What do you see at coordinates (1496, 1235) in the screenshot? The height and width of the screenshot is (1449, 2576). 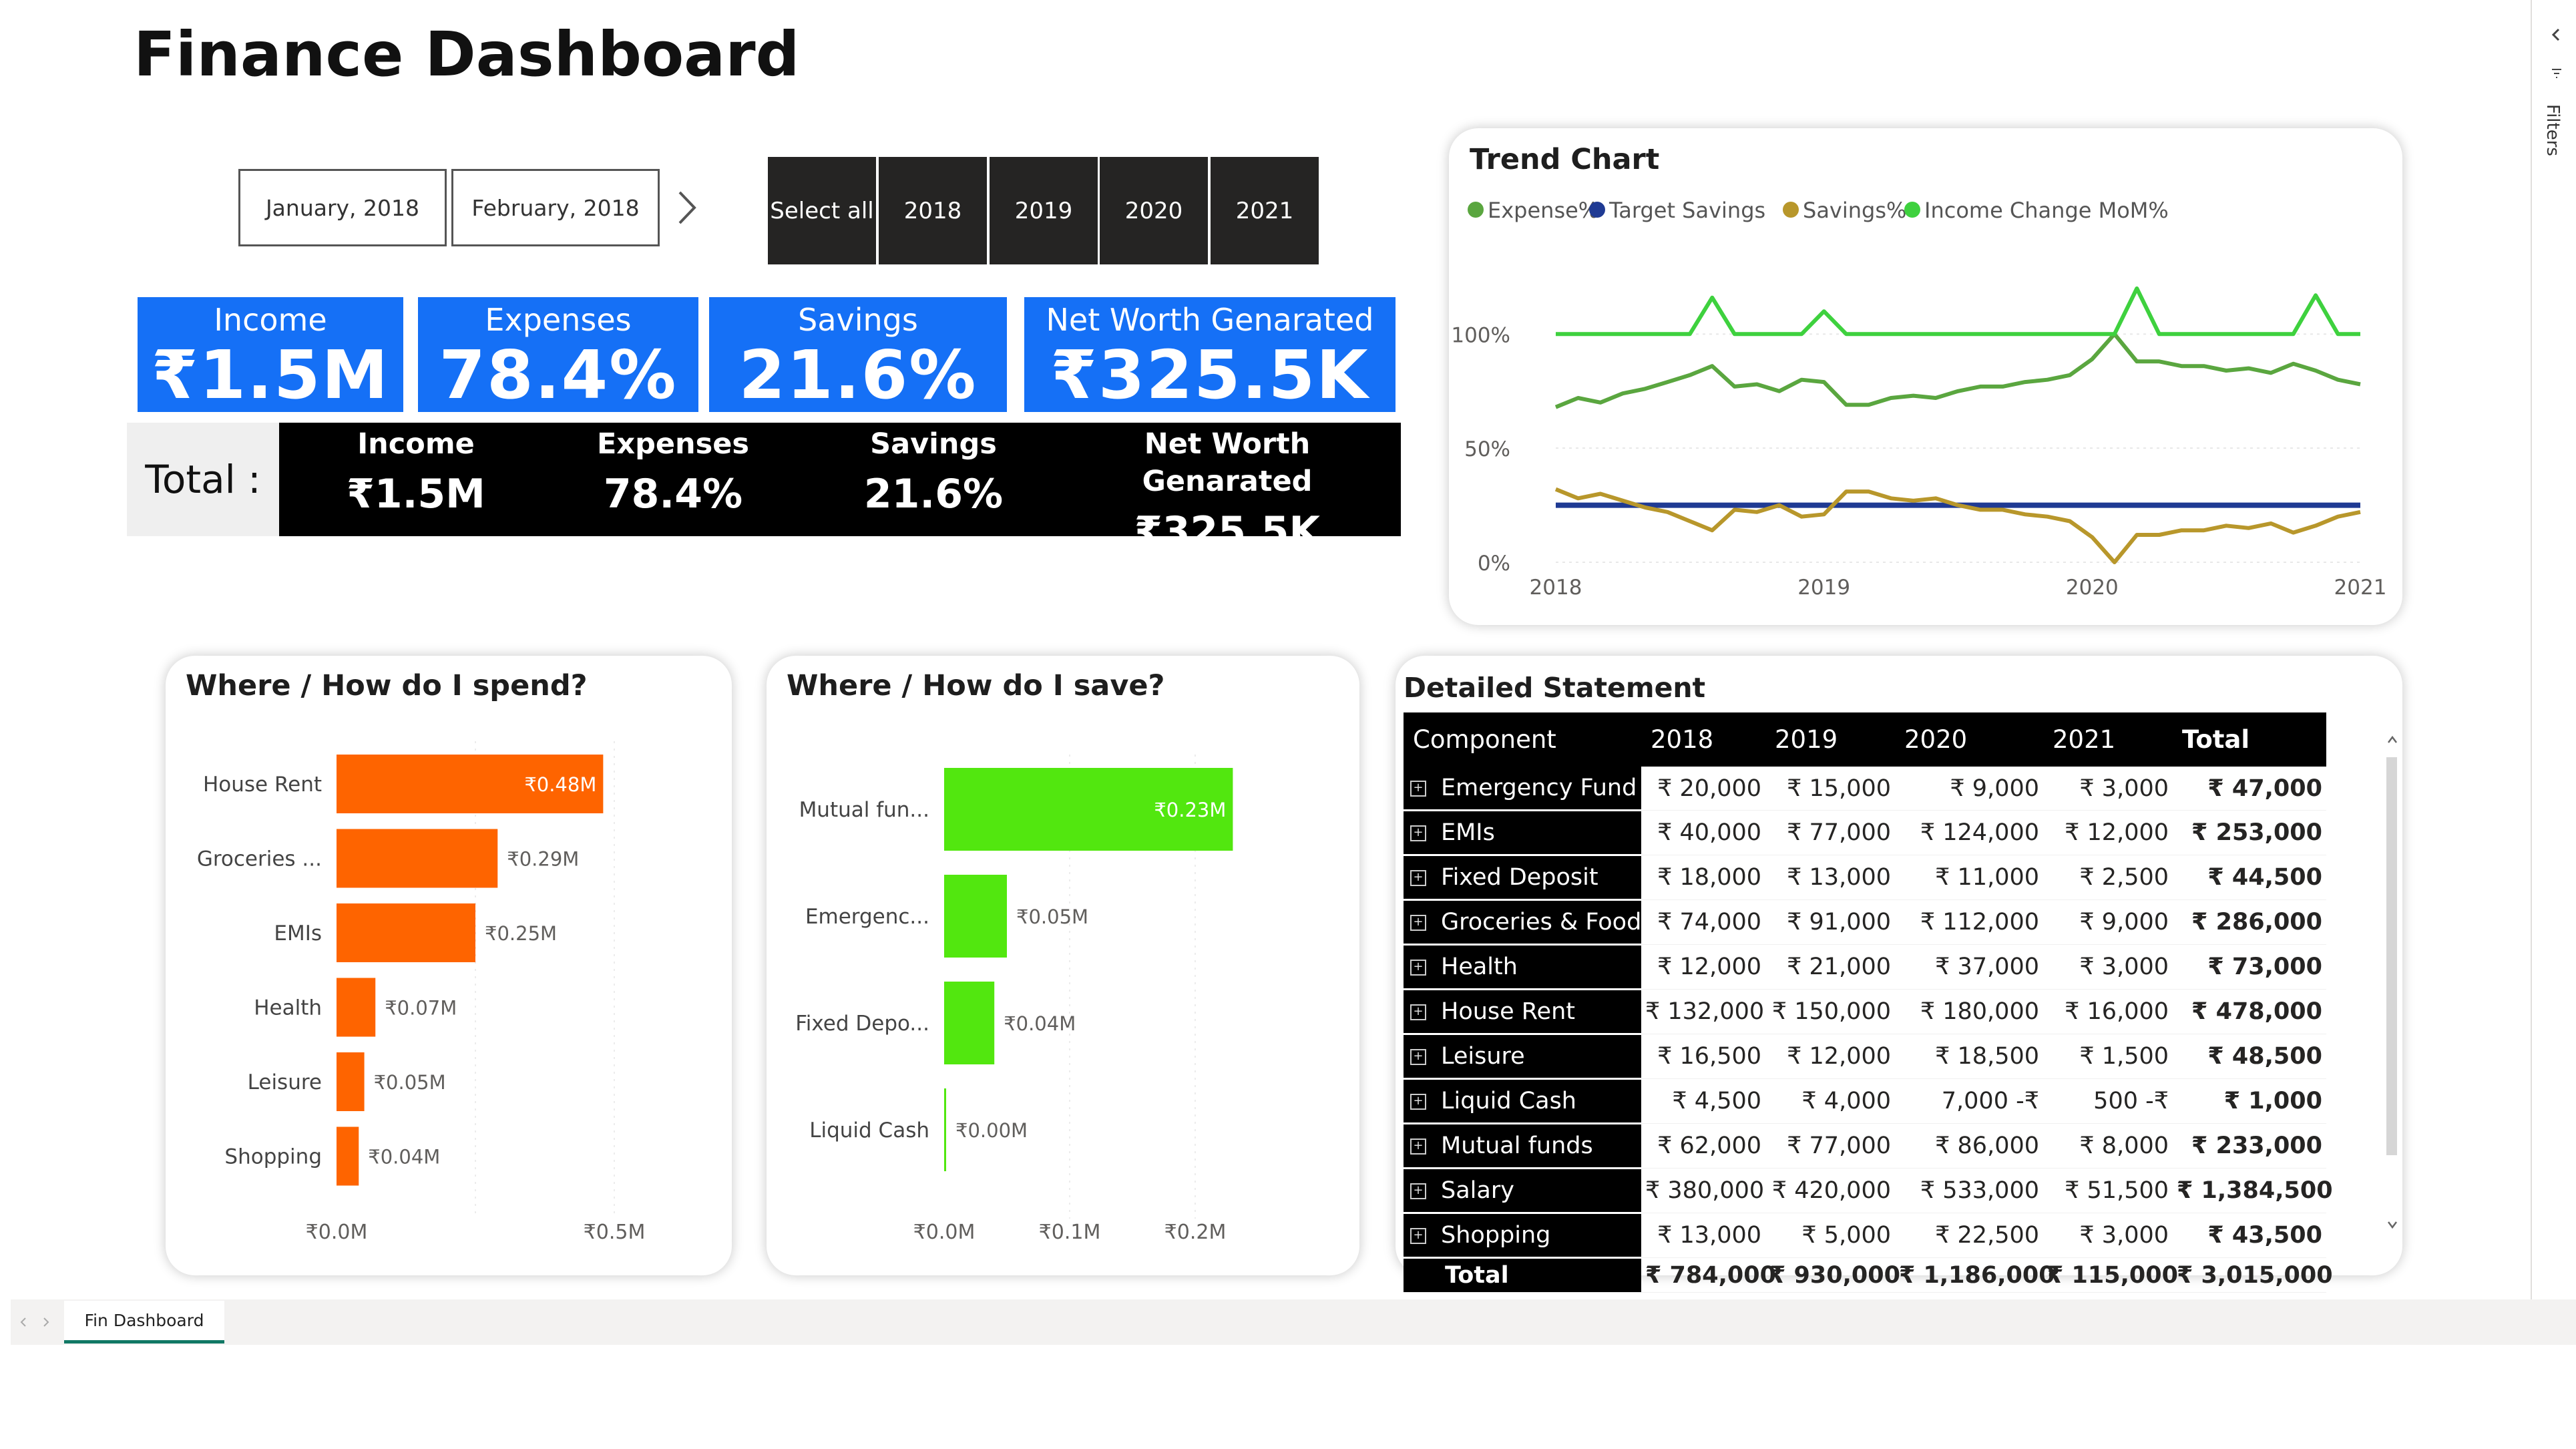 I see `row-label-text: Shopping` at bounding box center [1496, 1235].